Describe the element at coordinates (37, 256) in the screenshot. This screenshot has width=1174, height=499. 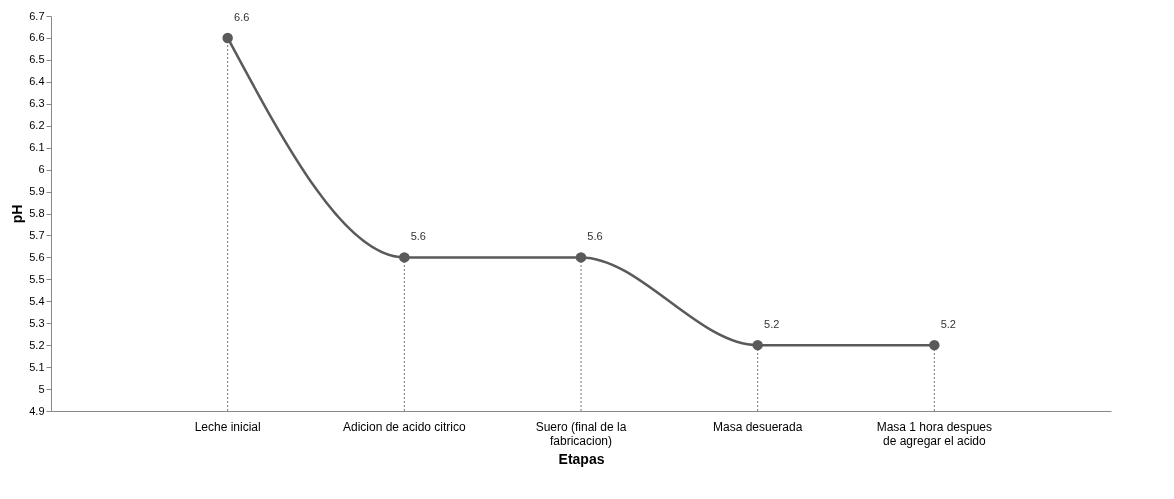
I see `y-tick-label: 5.6` at that location.